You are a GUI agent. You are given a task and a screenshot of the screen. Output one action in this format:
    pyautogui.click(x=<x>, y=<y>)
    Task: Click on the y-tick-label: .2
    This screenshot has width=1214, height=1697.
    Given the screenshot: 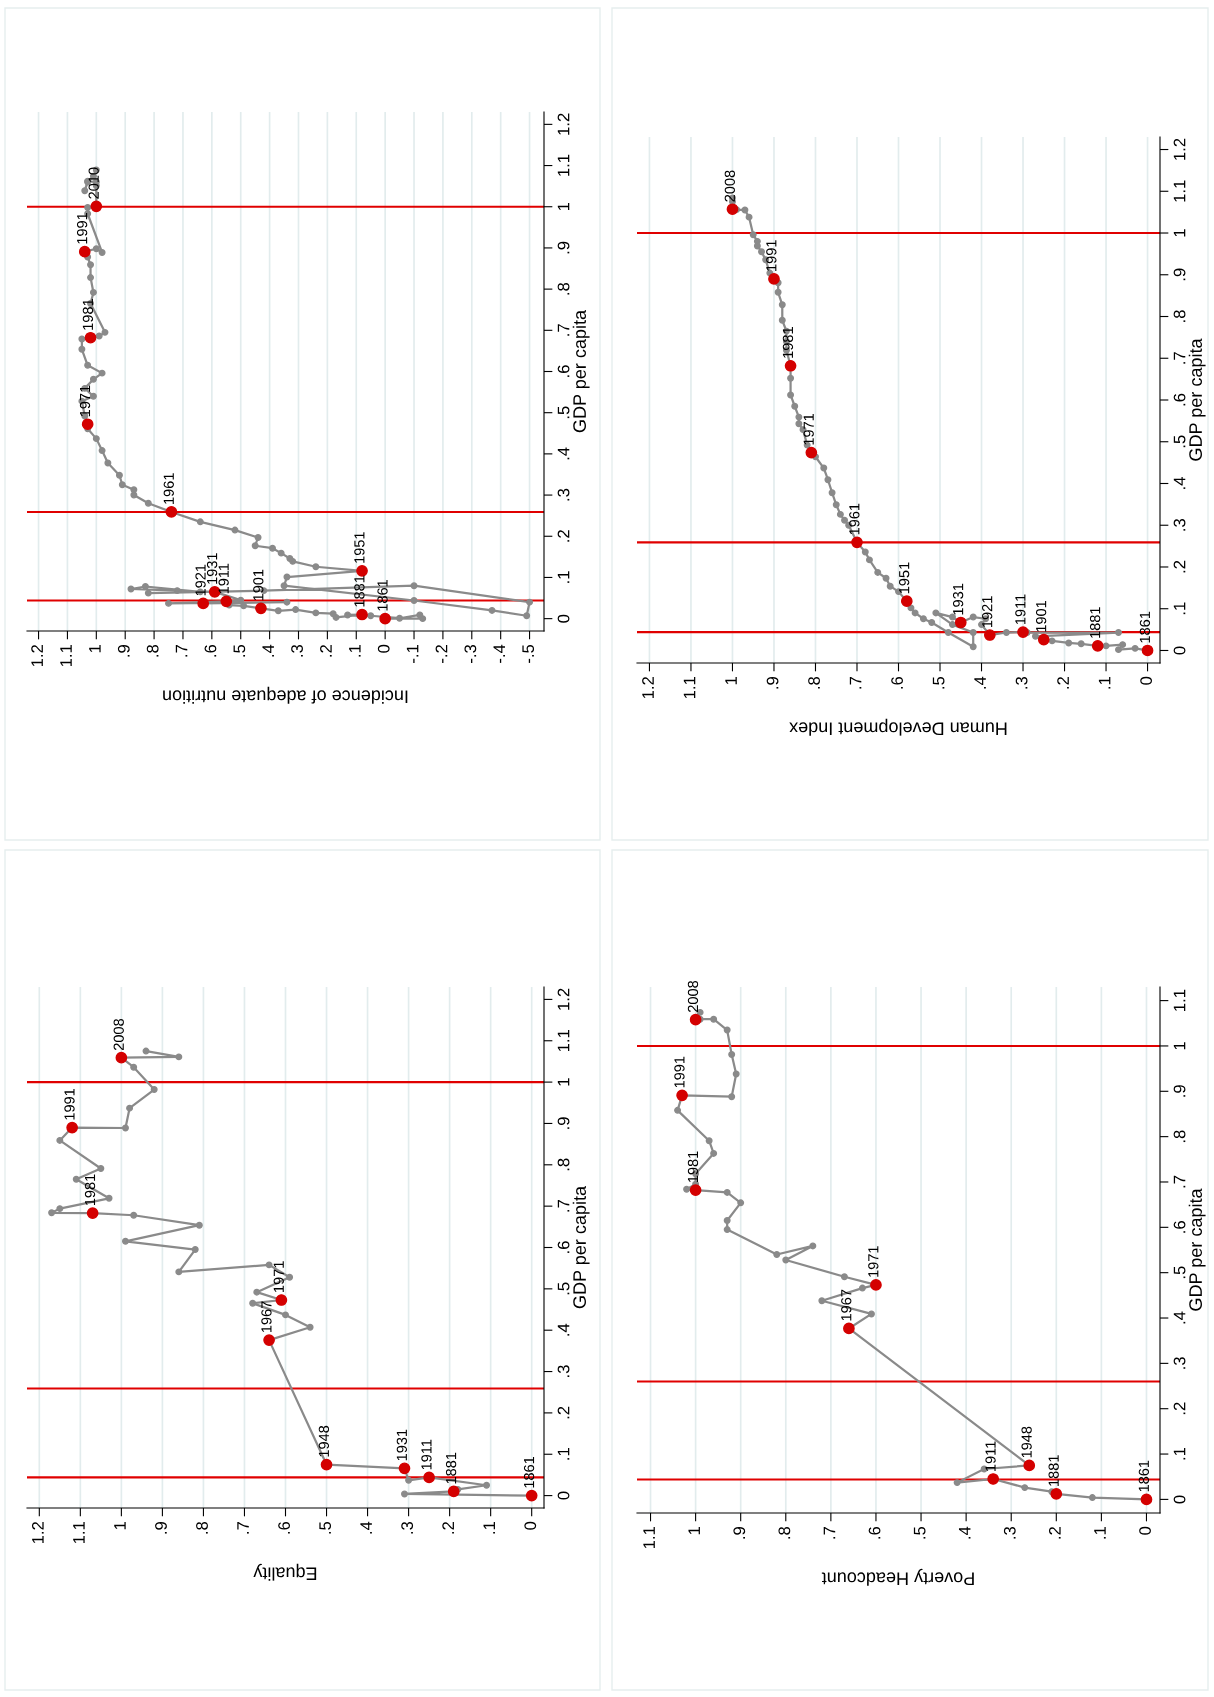 What is the action you would take?
    pyautogui.click(x=563, y=1412)
    